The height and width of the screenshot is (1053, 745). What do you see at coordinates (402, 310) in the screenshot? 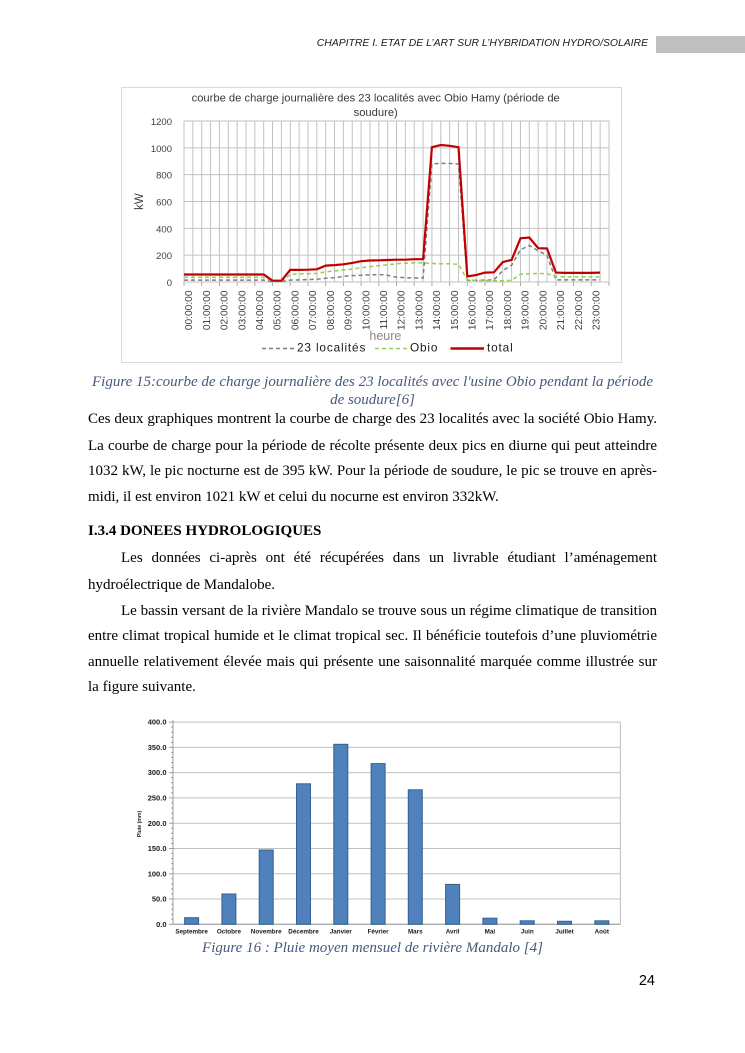
I see `svg-text: 12:00:00` at bounding box center [402, 310].